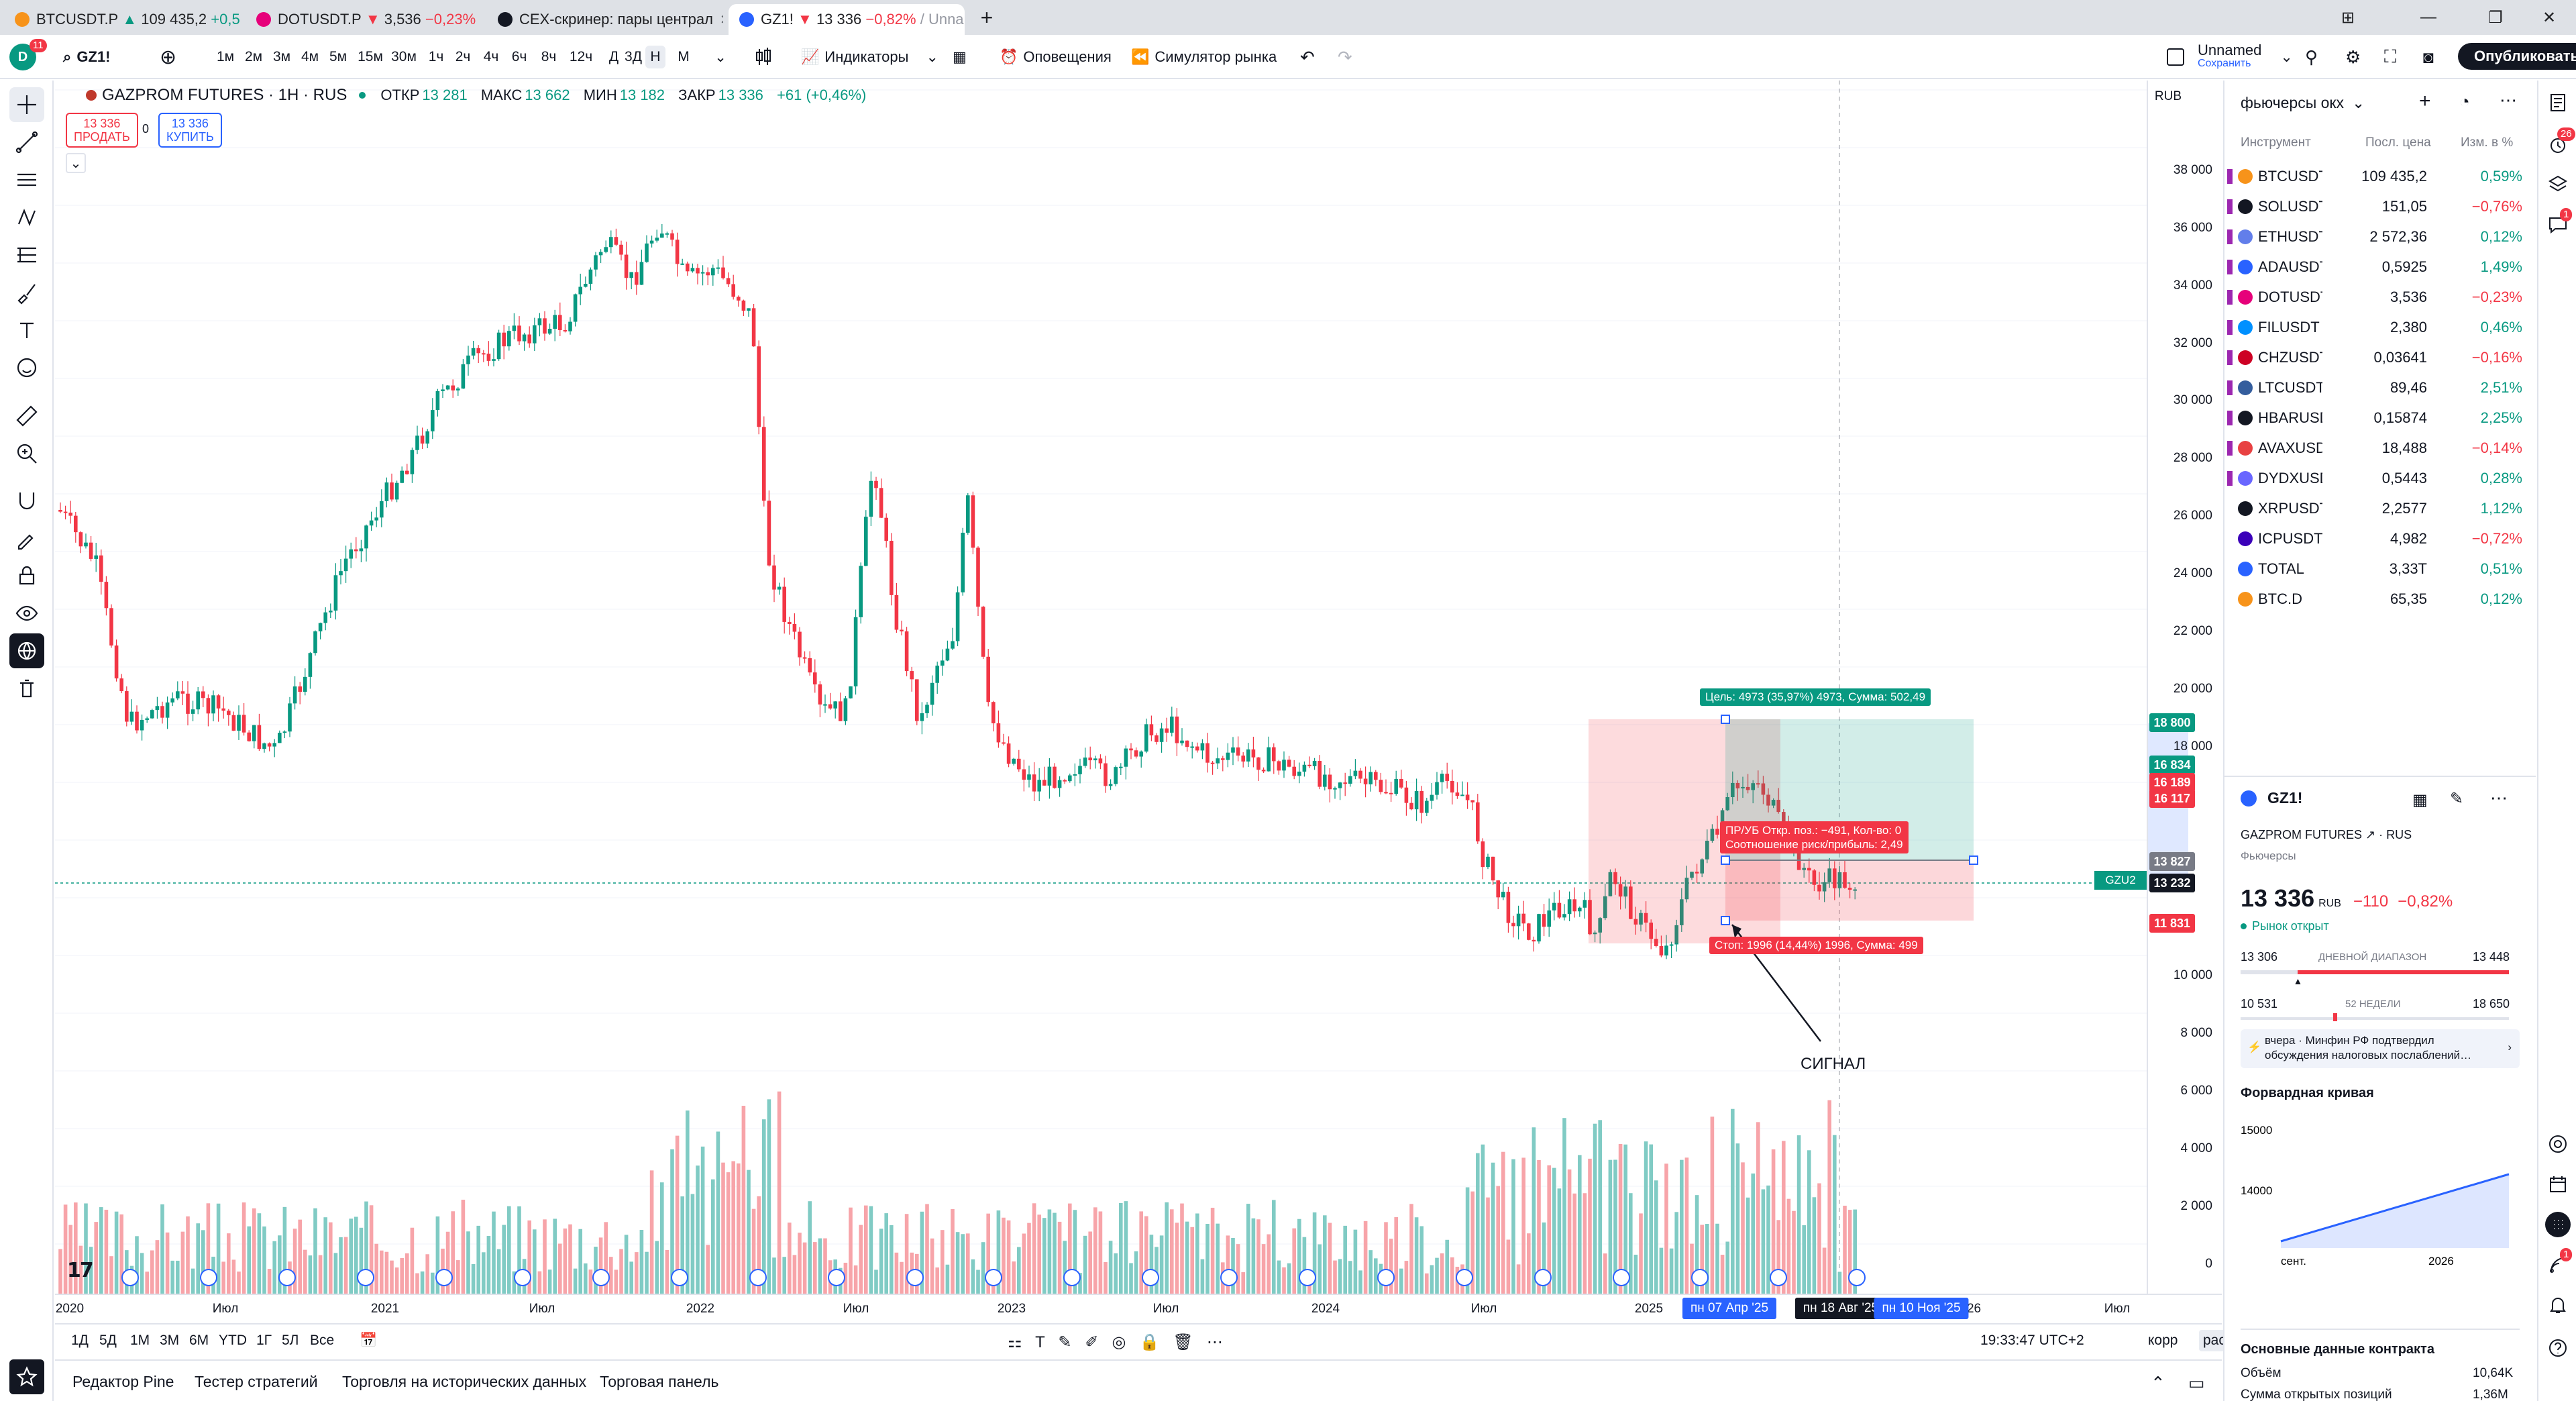 Image resolution: width=2576 pixels, height=1401 pixels. Describe the element at coordinates (2380, 478) in the screenshot. I see `watchlist-row: DYDXUSDT 0,5443 0,28%` at that location.